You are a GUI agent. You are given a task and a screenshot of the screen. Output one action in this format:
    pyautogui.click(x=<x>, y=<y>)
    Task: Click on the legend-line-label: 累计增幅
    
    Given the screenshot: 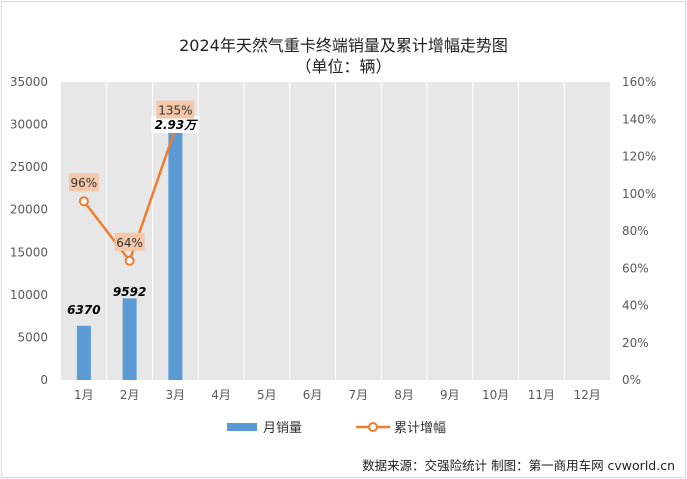 What is the action you would take?
    pyautogui.click(x=420, y=428)
    